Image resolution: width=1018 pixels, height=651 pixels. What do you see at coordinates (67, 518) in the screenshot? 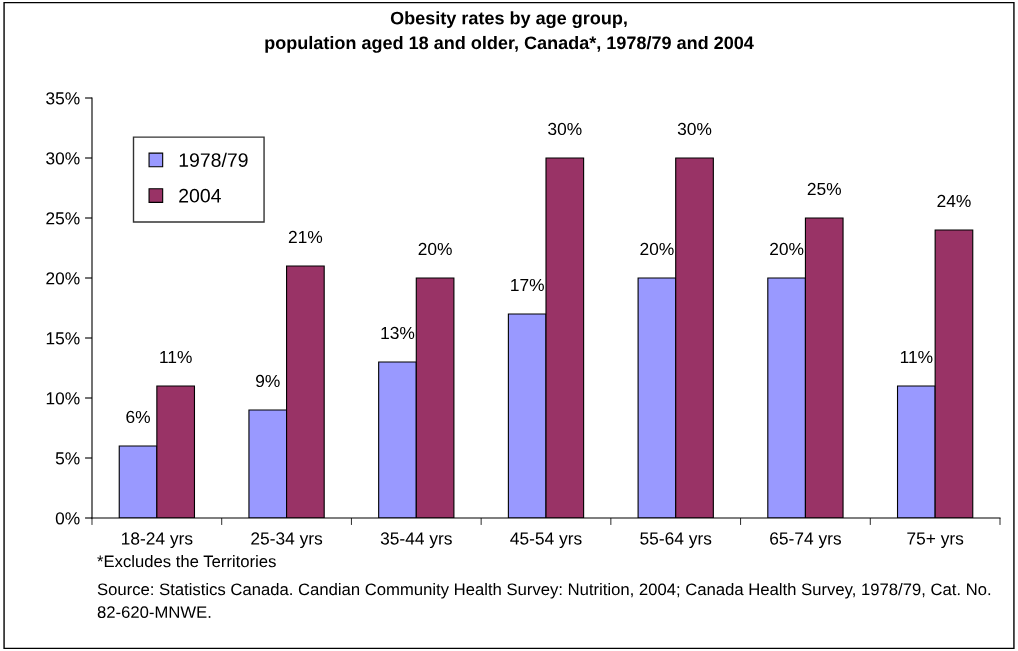
I see `y-tick-label: 0%` at bounding box center [67, 518].